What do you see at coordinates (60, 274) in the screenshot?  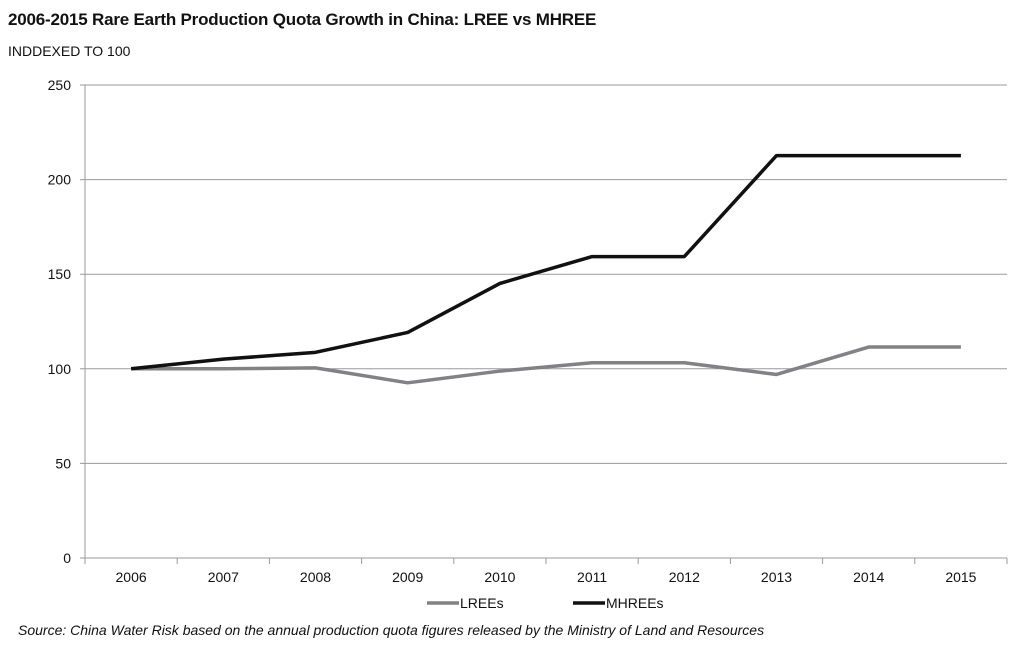 I see `y-tick-label: 150` at bounding box center [60, 274].